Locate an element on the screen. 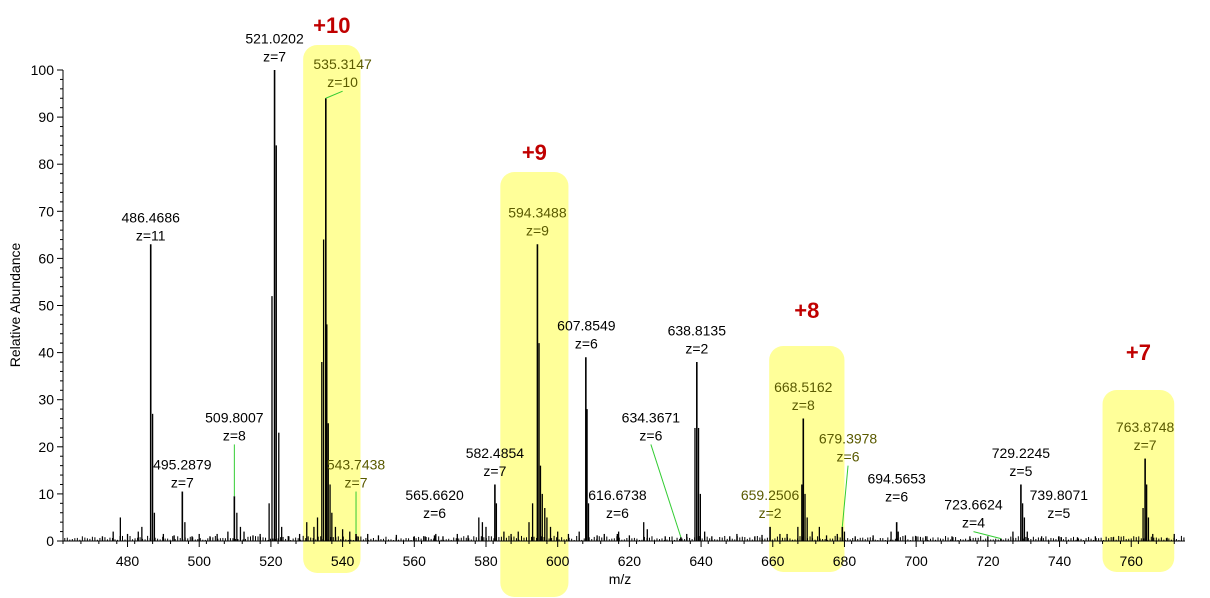  x-tick-label: 520 is located at coordinates (271, 561).